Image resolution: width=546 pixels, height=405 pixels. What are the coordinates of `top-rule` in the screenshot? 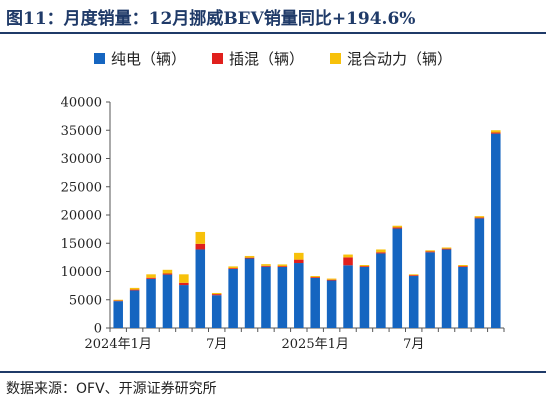 It's located at (273, 33).